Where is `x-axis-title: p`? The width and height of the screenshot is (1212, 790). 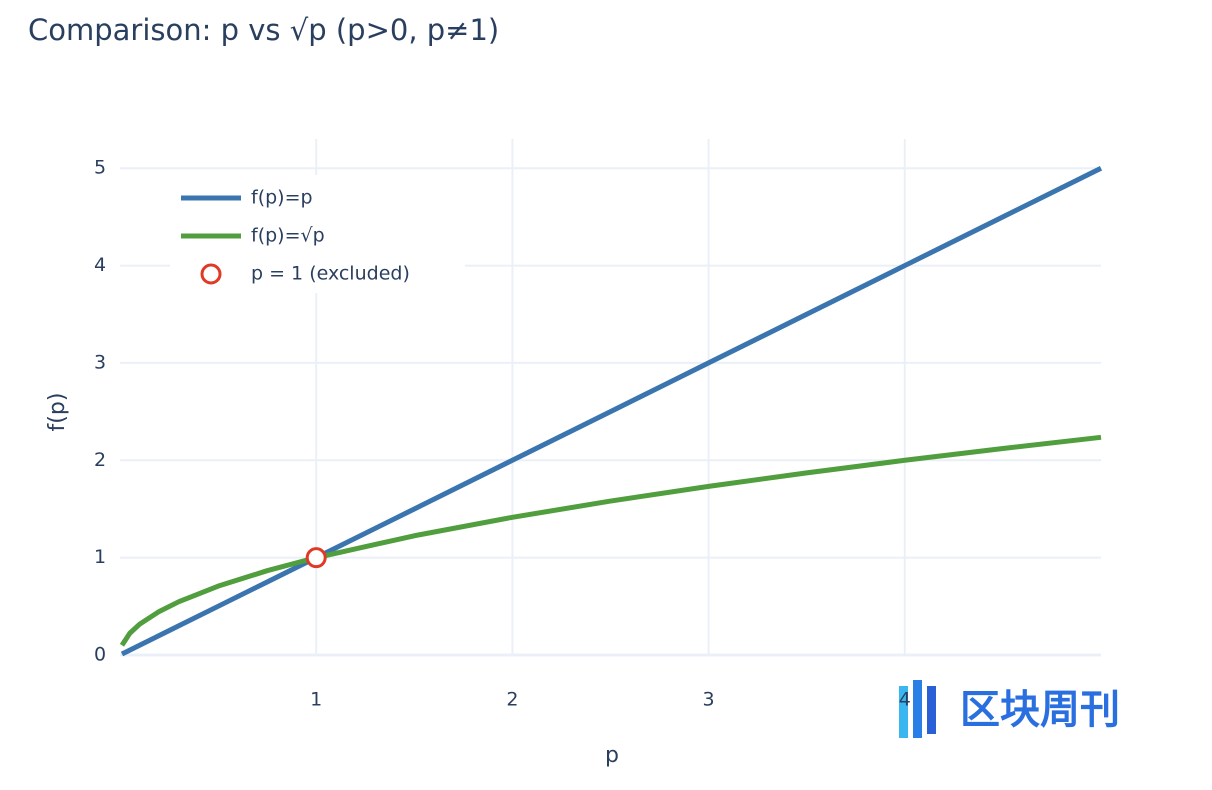
x-axis-title: p is located at coordinates (612, 755).